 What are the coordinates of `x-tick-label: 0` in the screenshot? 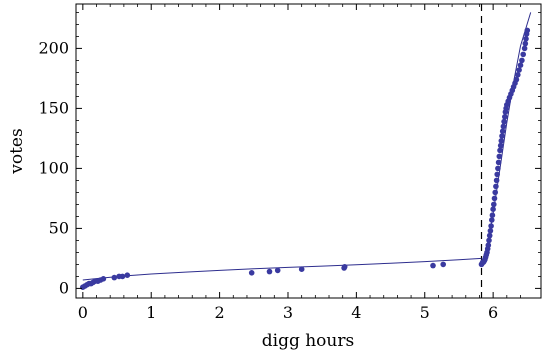 It's located at (83, 312).